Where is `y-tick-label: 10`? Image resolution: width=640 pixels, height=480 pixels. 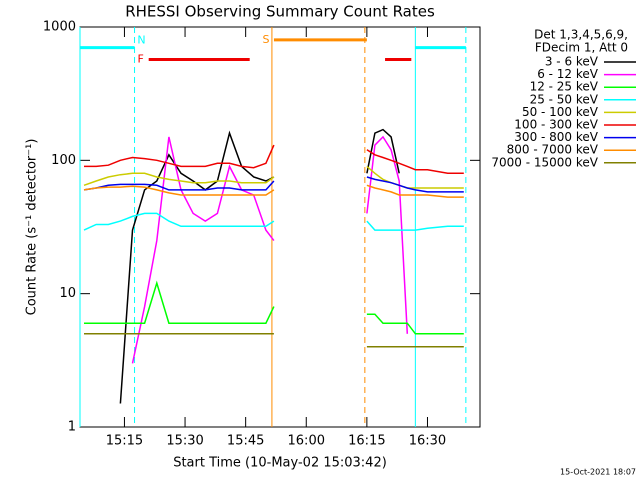 y-tick-label: 10 is located at coordinates (67, 293).